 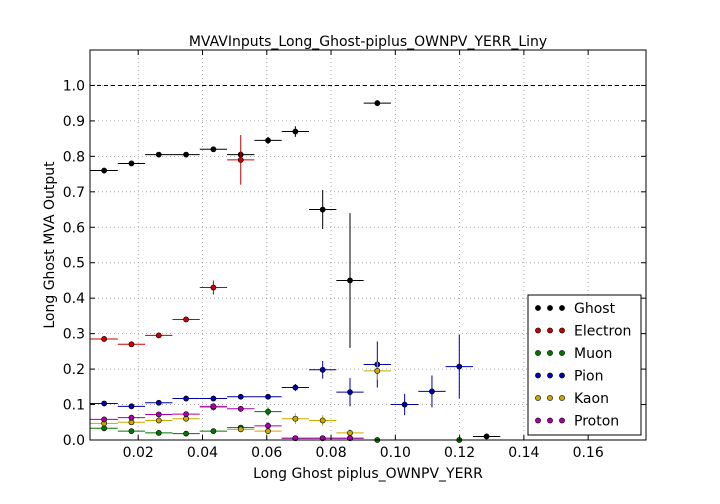 I want to click on legend-box, so click(x=584, y=365).